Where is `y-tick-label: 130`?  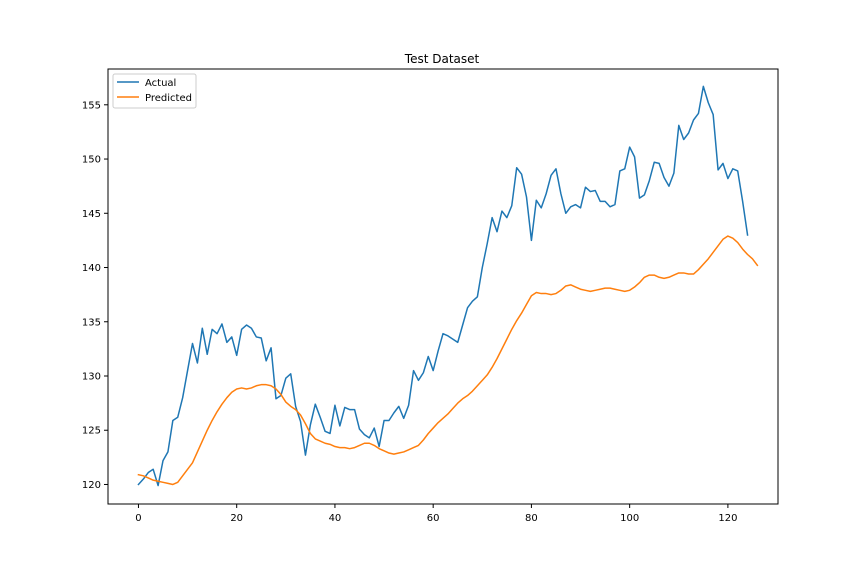 y-tick-label: 130 is located at coordinates (91, 376).